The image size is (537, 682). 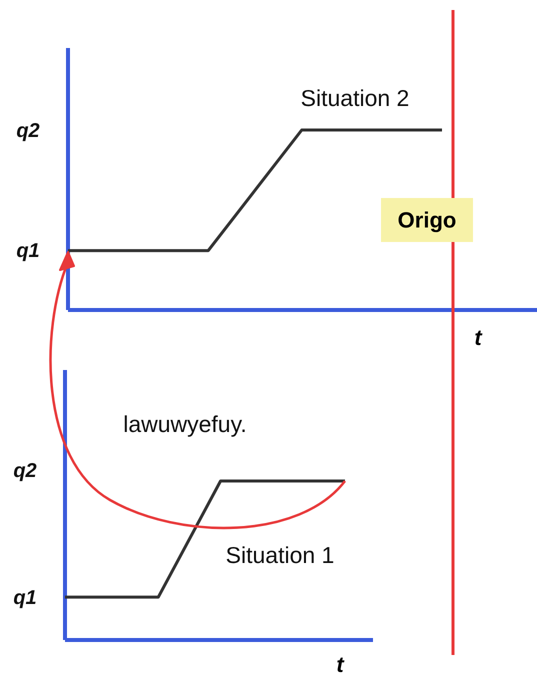 I want to click on annotation: Situation 1, so click(x=280, y=555).